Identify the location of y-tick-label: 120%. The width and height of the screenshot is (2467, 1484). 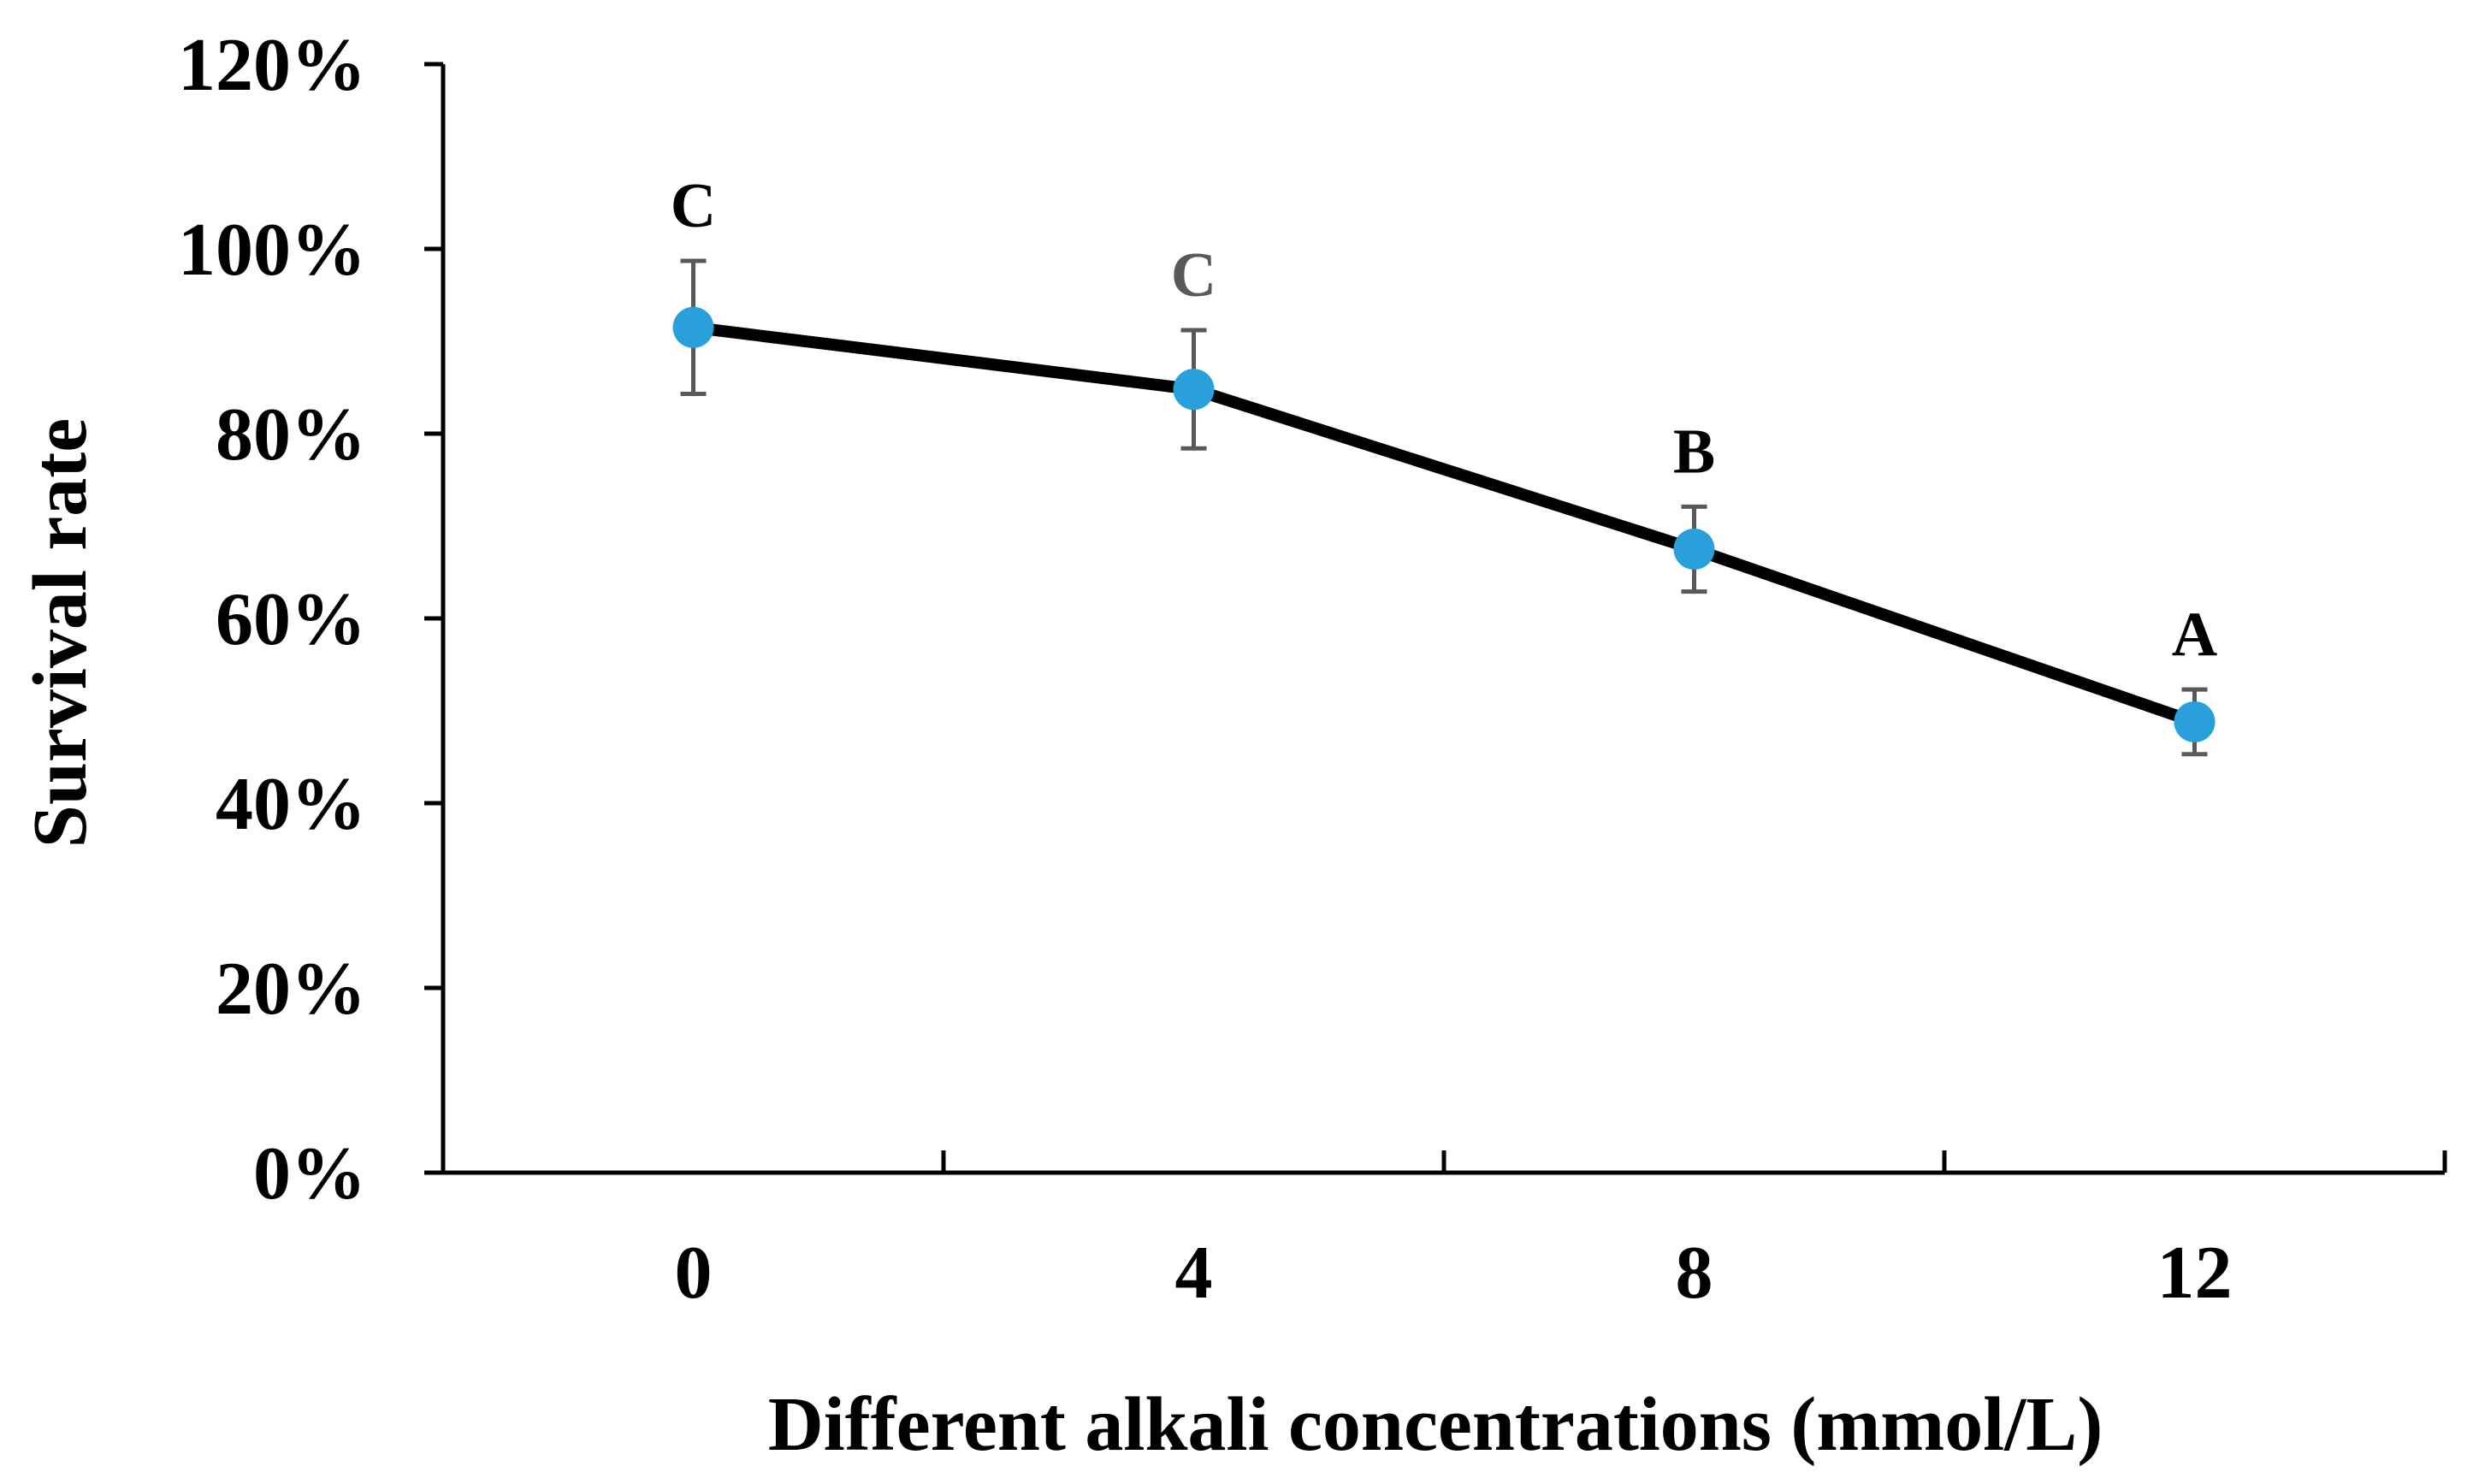
(272, 65).